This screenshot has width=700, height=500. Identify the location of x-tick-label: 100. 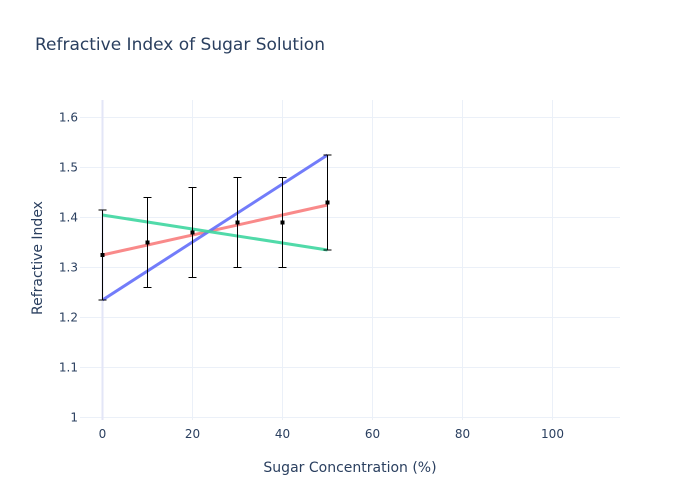
(552, 434).